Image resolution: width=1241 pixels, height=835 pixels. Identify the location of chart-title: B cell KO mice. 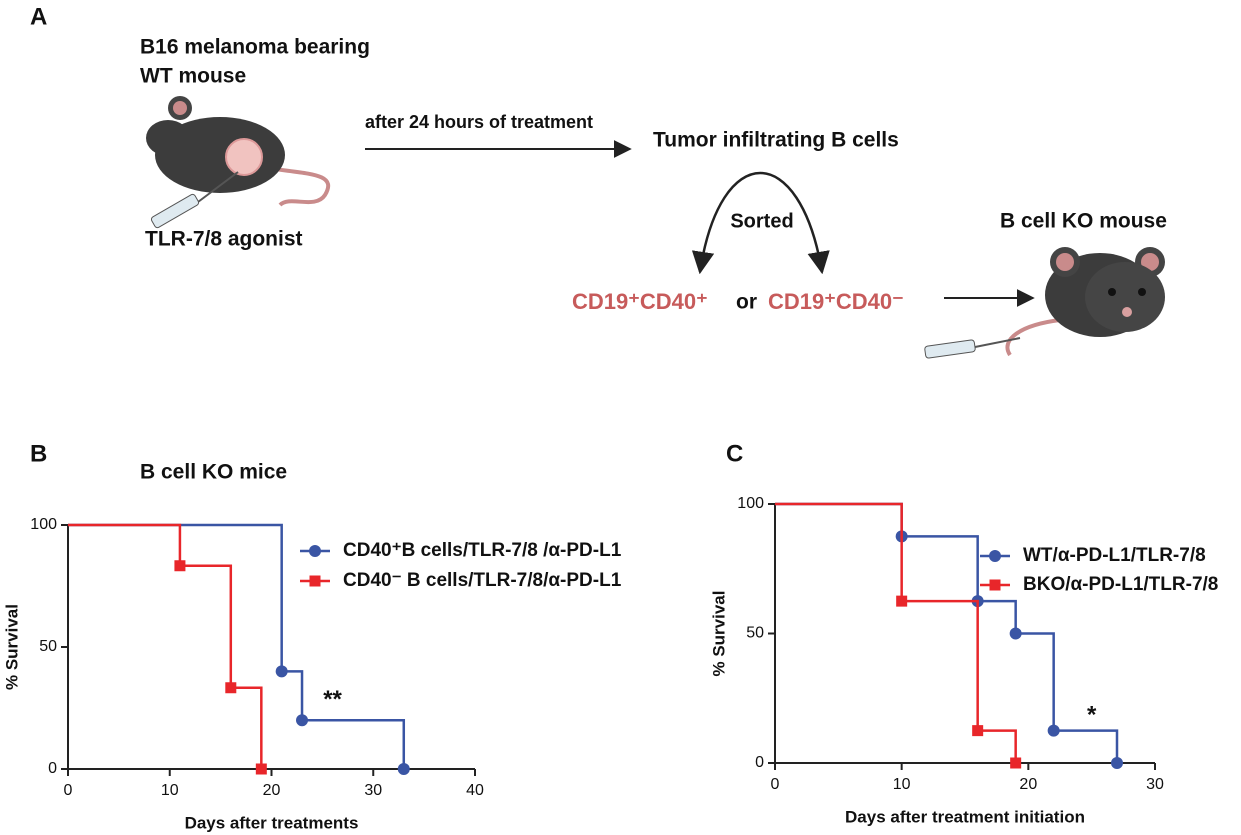
(213, 472).